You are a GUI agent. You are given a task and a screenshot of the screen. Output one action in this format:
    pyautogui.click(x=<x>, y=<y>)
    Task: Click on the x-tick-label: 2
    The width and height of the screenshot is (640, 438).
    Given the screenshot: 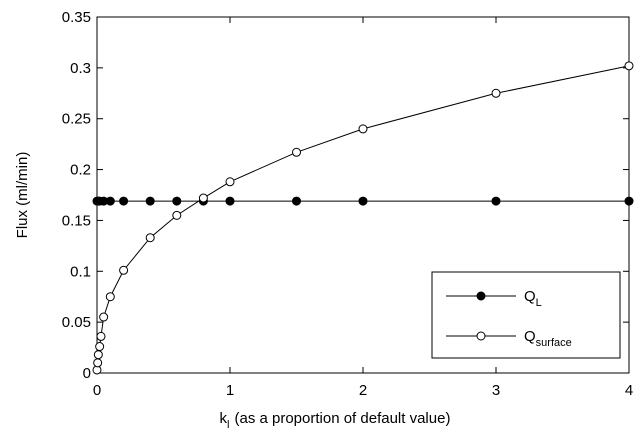 What is the action you would take?
    pyautogui.click(x=363, y=390)
    